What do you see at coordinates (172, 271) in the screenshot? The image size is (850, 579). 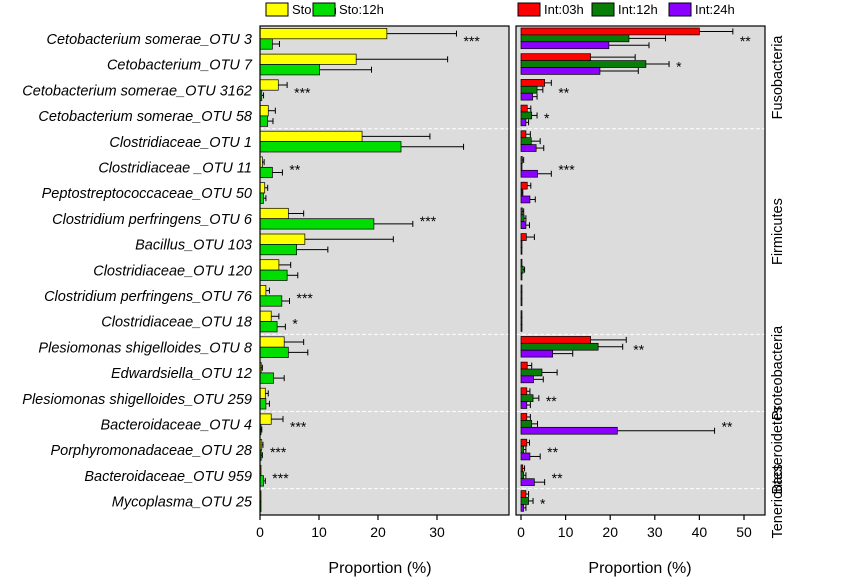 I see `category-label-clostridiaceae-otu-120: Clostridiaceae_OTU 120` at bounding box center [172, 271].